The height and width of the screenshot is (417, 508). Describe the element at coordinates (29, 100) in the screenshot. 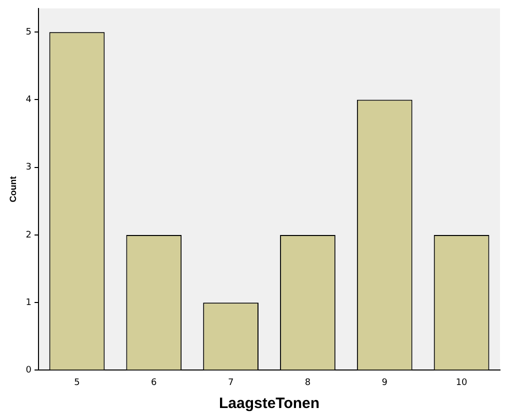

I see `y-tick-label: 4` at that location.